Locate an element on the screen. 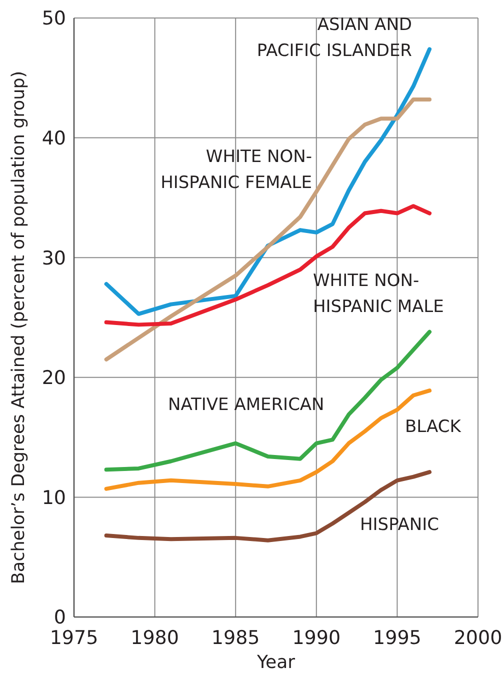 This screenshot has height=674, width=503. y-tick-label: 30 is located at coordinates (54, 258).